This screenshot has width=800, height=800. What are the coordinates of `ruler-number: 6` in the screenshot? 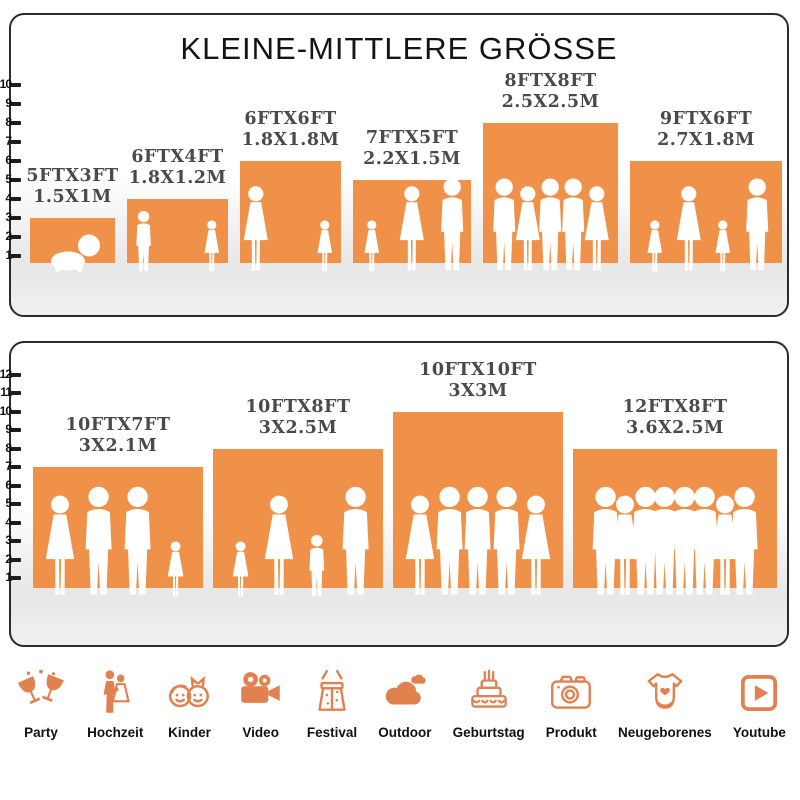 It's located at (8, 160).